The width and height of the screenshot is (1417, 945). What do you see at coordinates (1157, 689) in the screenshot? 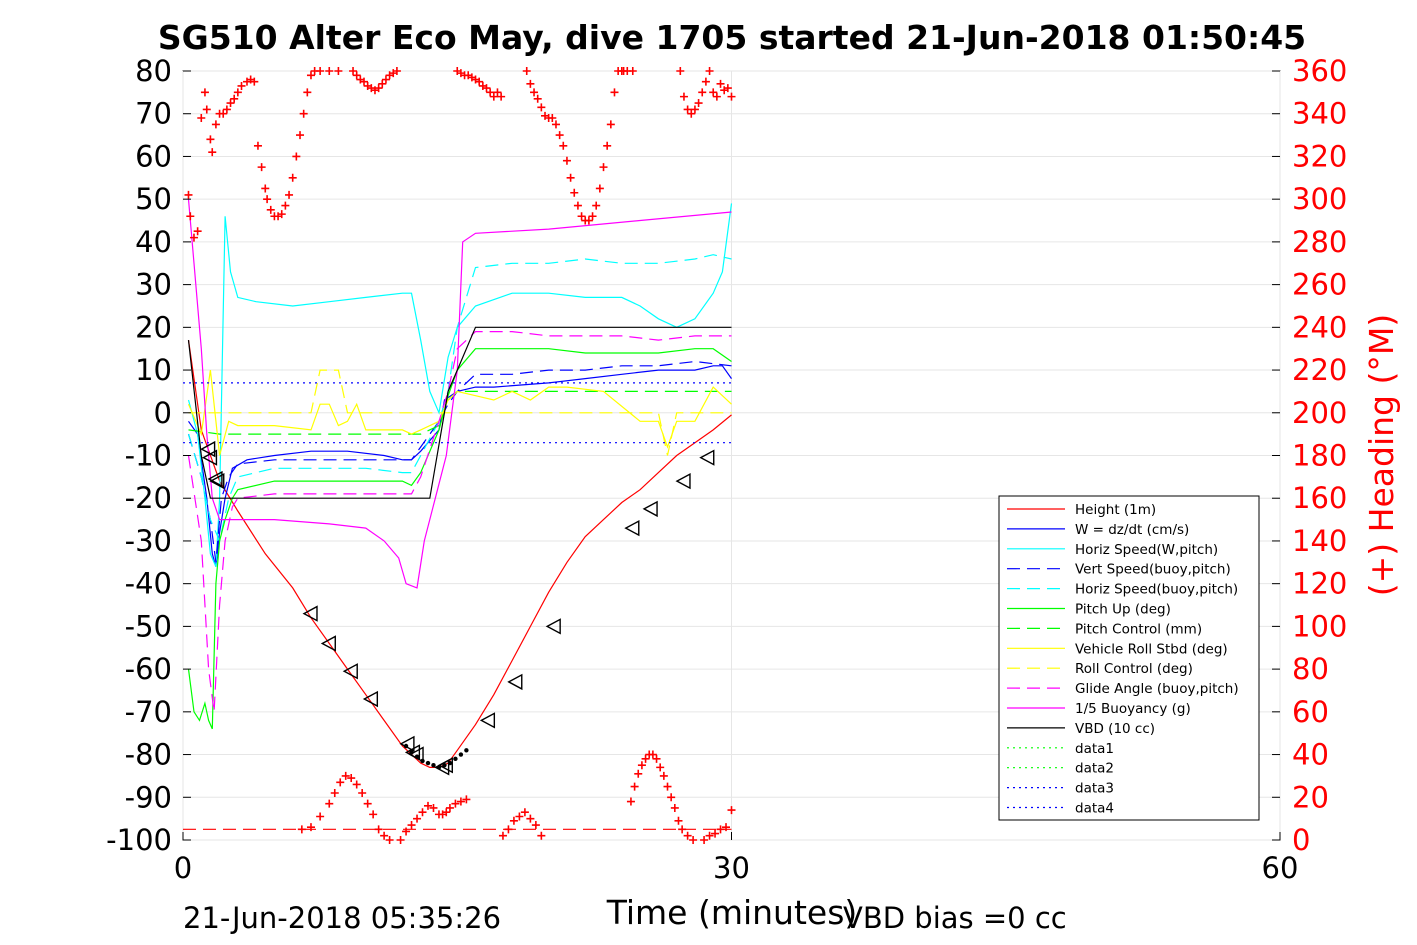
I see `legend-entry-9: Glide Angle (buoy,pitch)` at bounding box center [1157, 689].